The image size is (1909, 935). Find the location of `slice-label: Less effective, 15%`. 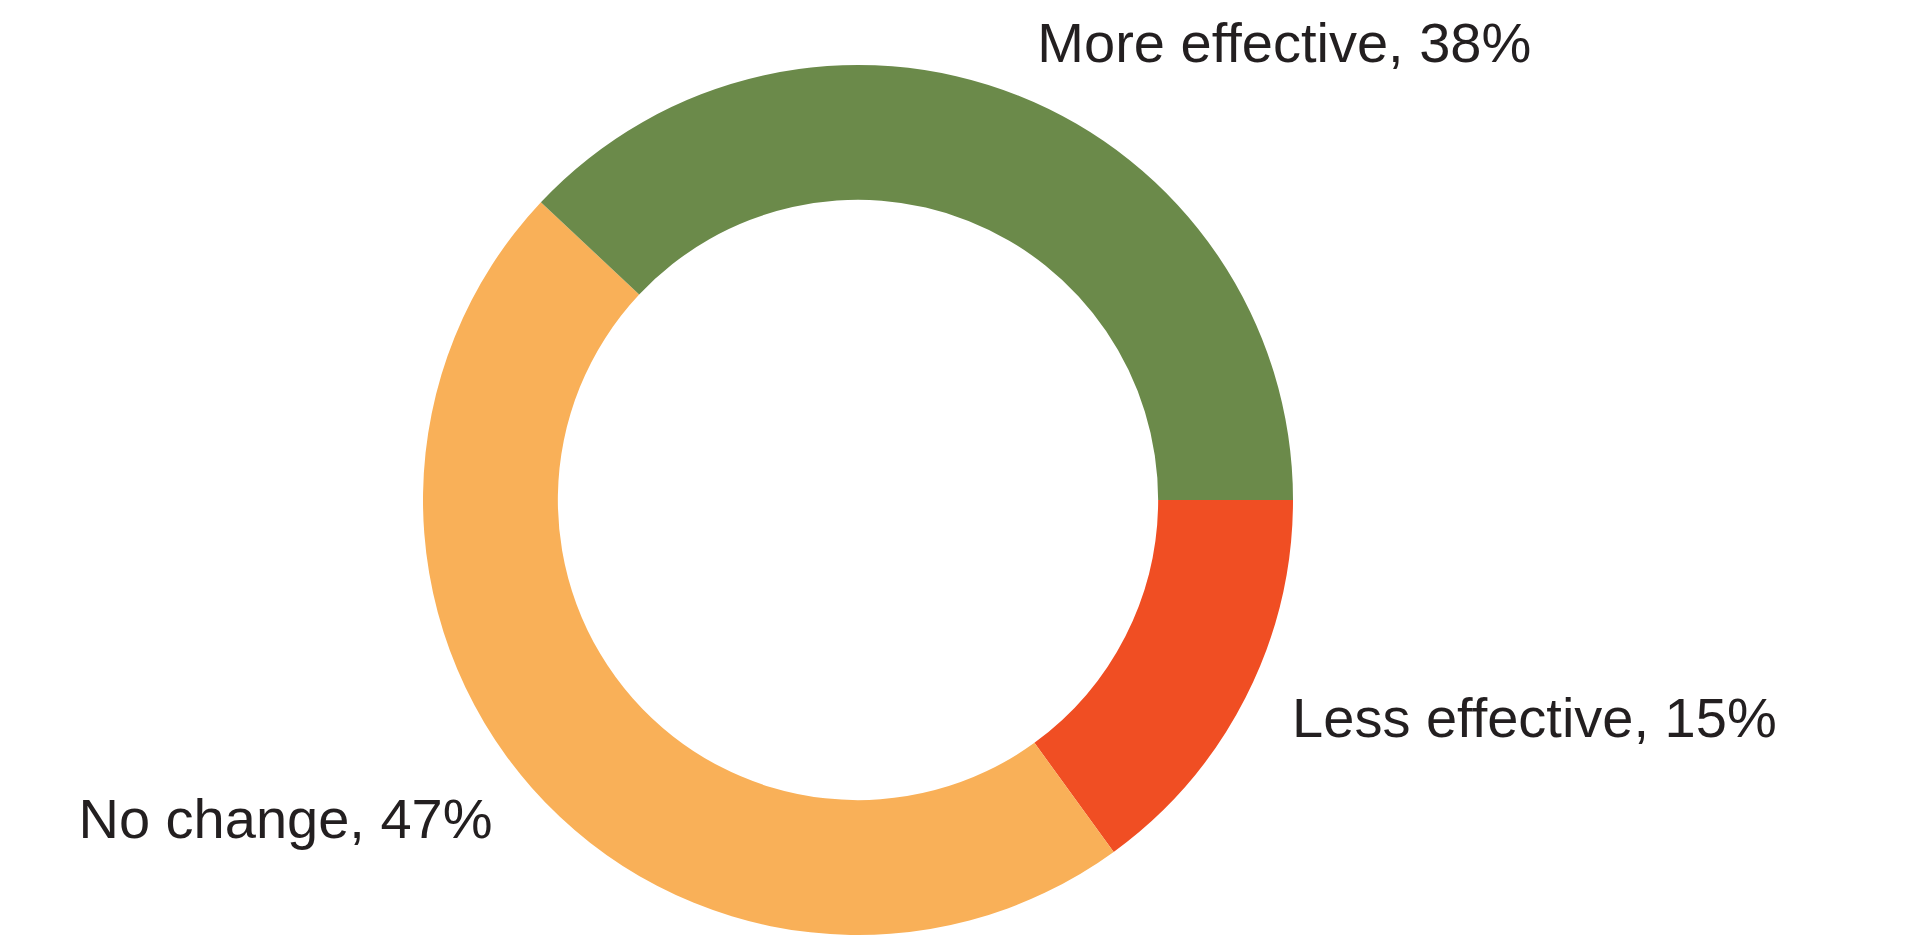

slice-label: Less effective, 15% is located at coordinates (1534, 717).